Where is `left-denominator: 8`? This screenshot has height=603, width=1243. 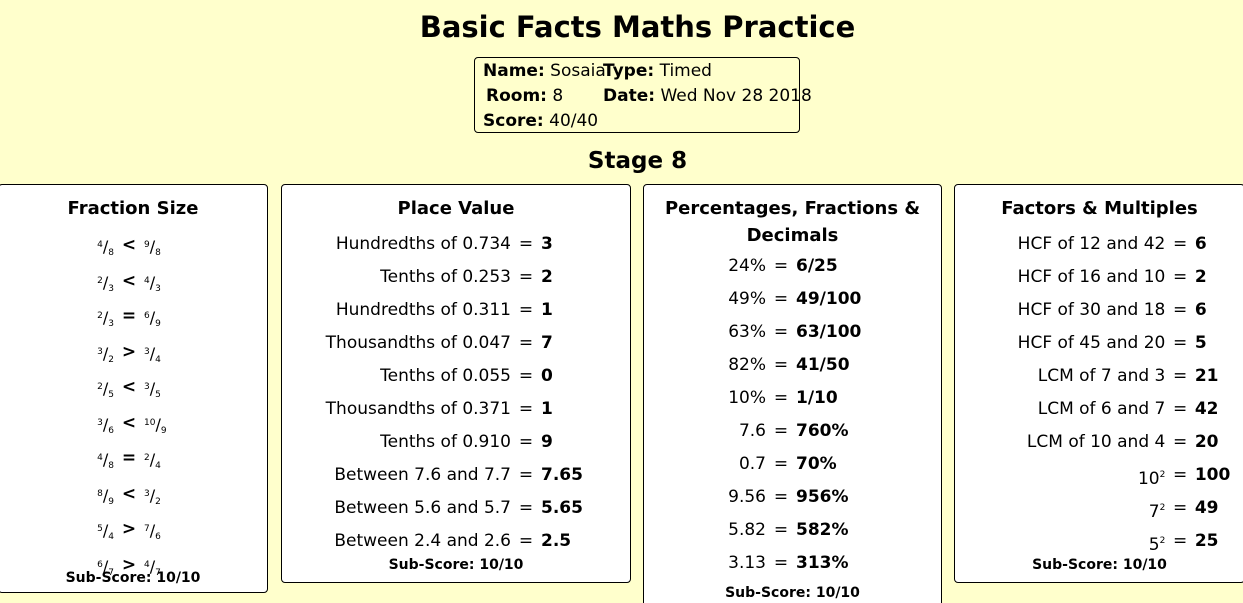 left-denominator: 8 is located at coordinates (111, 466).